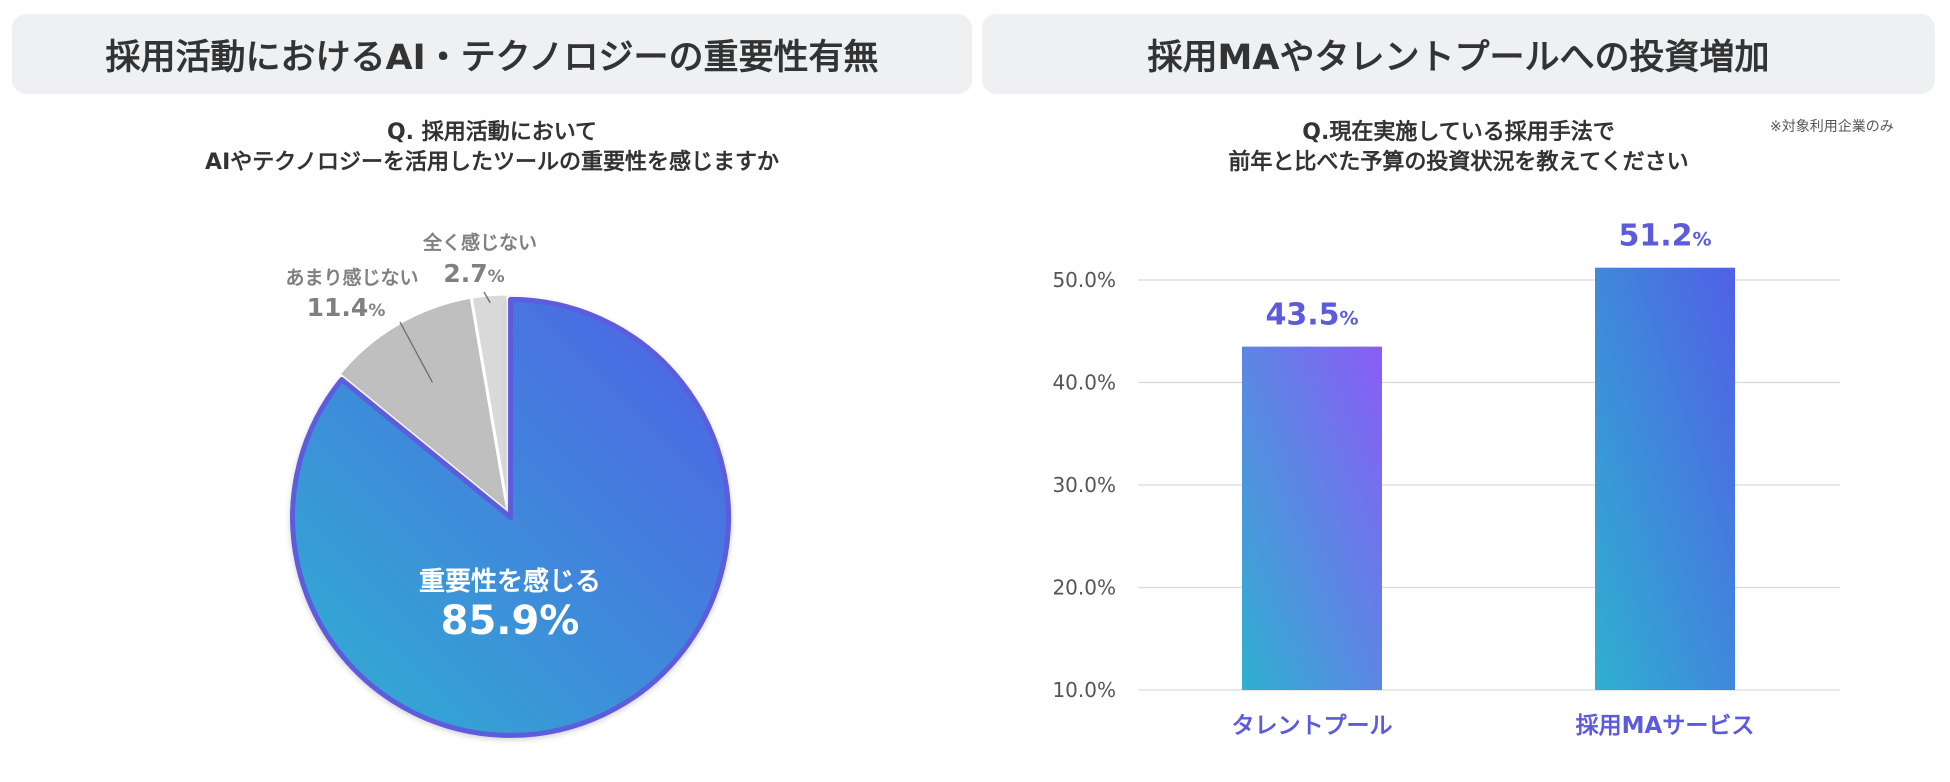 The height and width of the screenshot is (782, 1950). What do you see at coordinates (492, 162) in the screenshot?
I see `left-question-line2: AIやテクノロジーを活用したツールの重要性を感じますか` at bounding box center [492, 162].